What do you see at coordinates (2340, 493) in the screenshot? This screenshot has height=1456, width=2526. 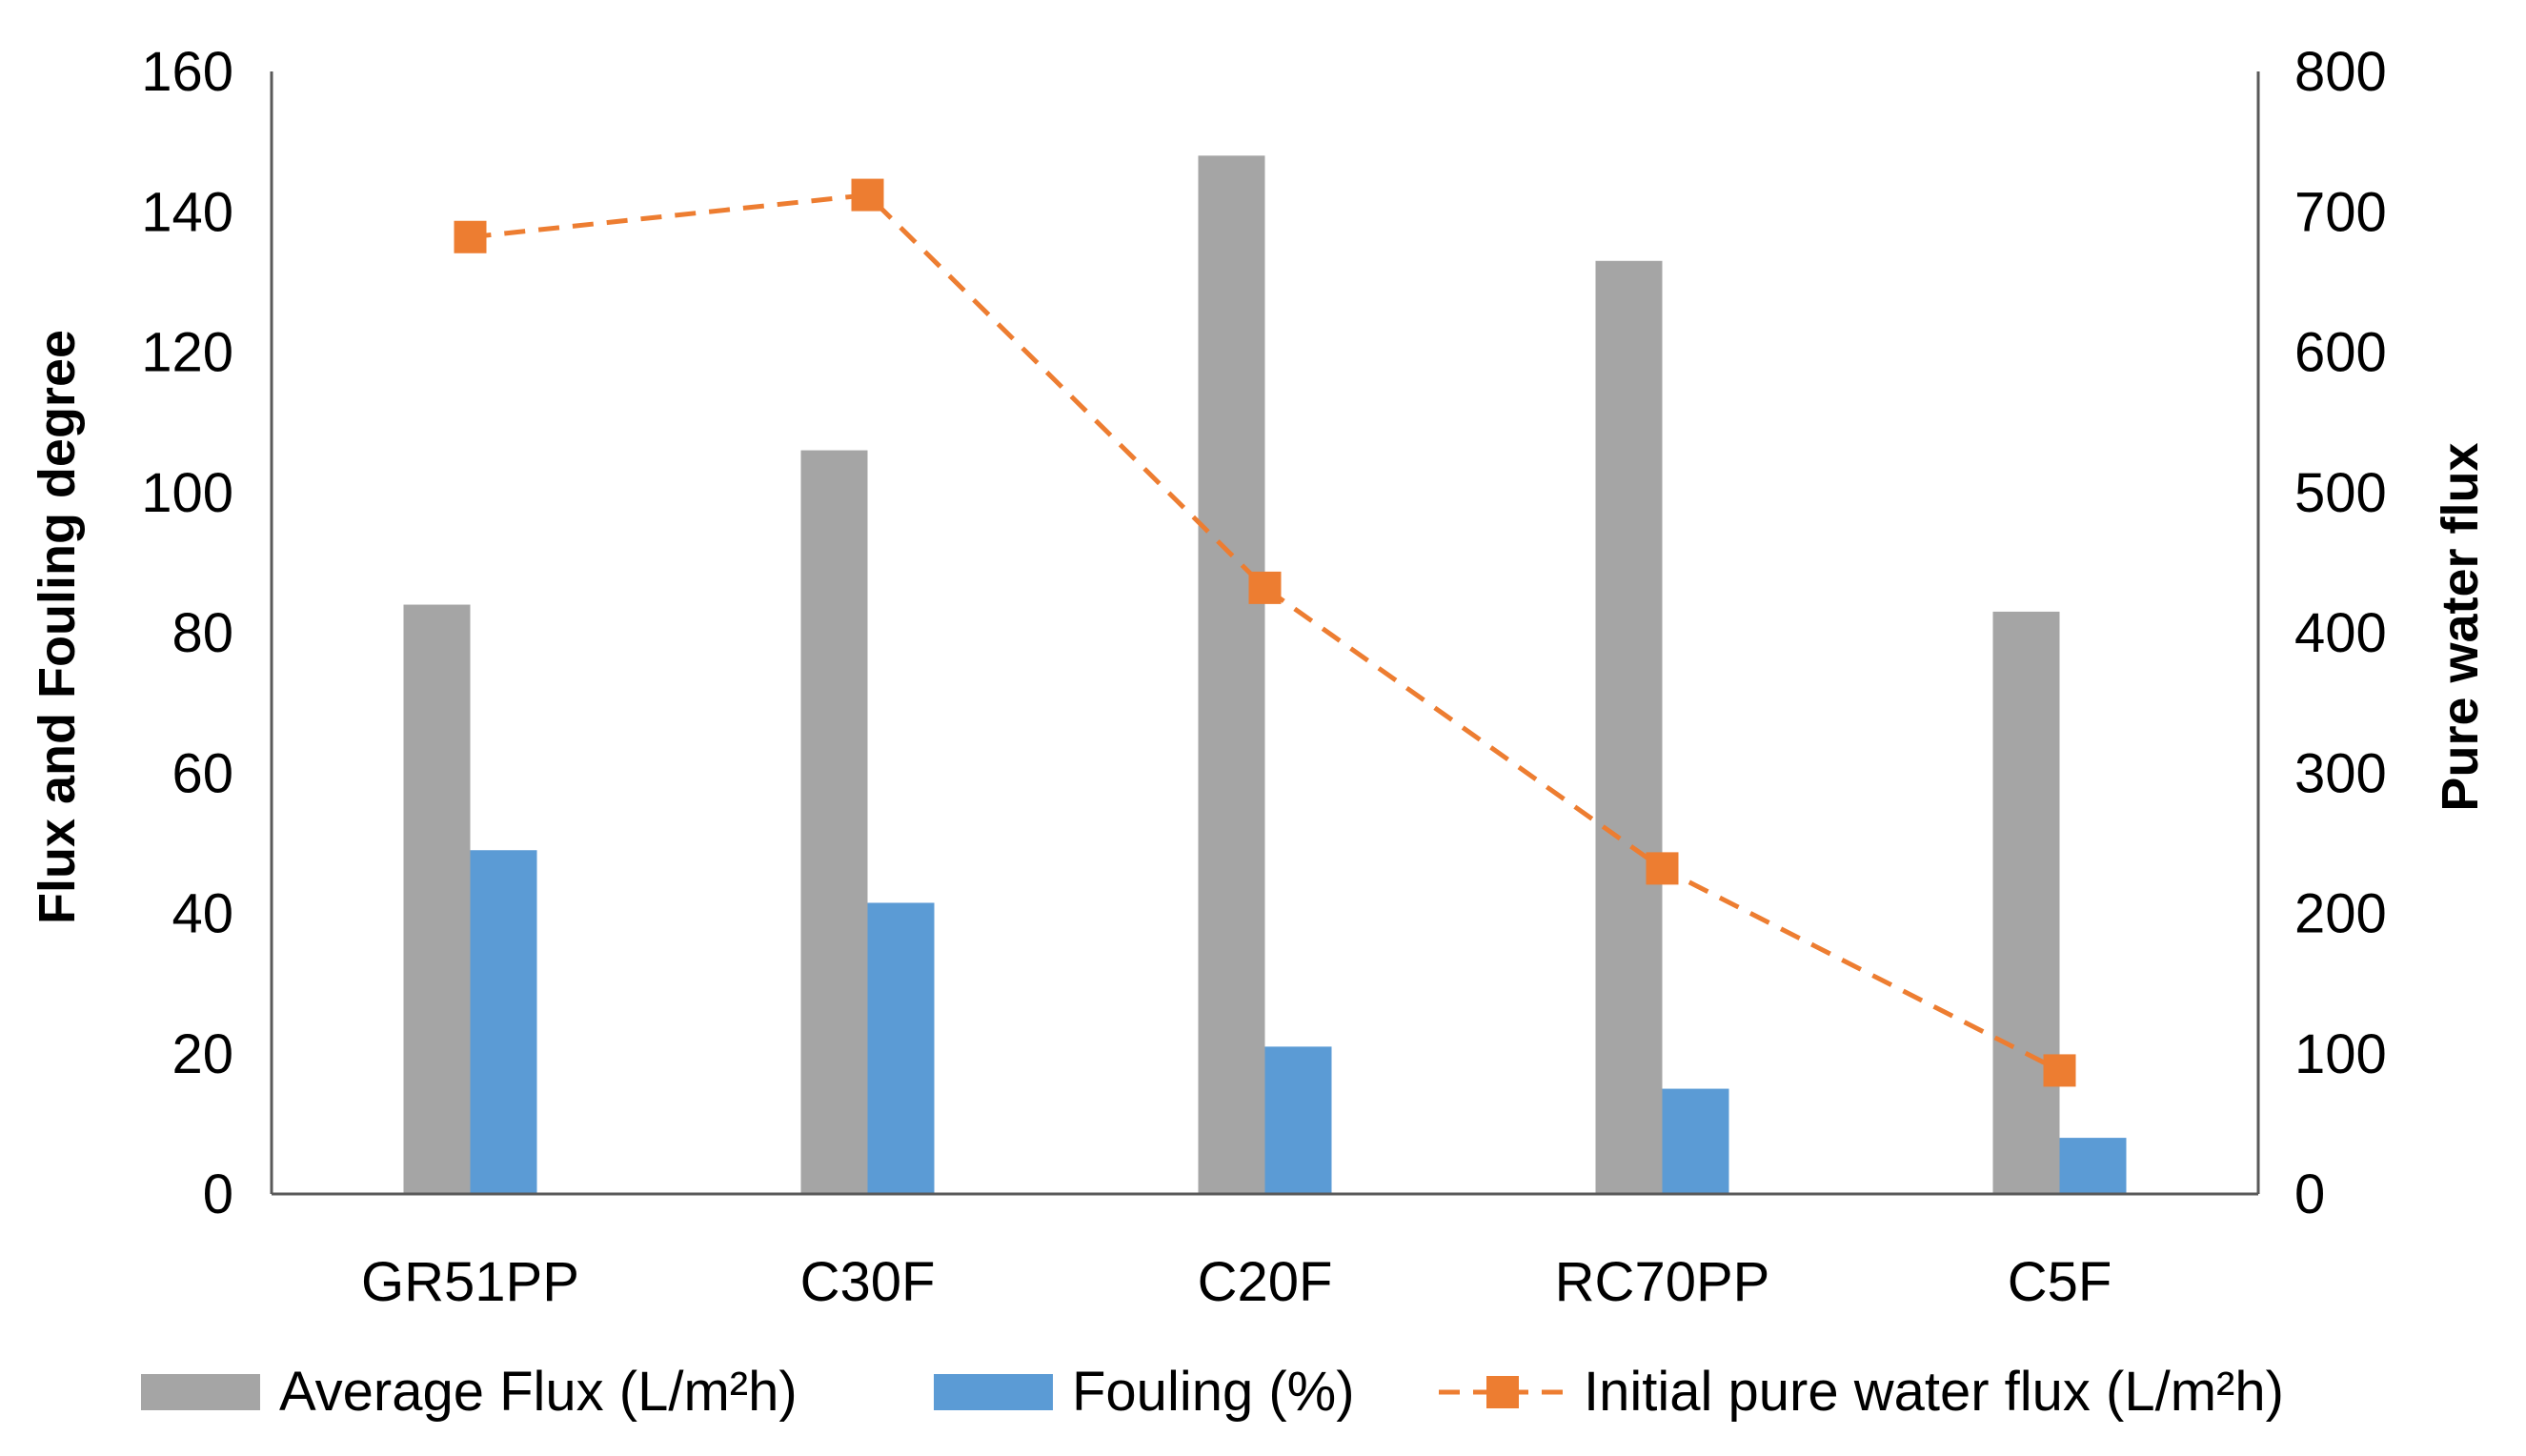 I see `right-tick-label: 500` at bounding box center [2340, 493].